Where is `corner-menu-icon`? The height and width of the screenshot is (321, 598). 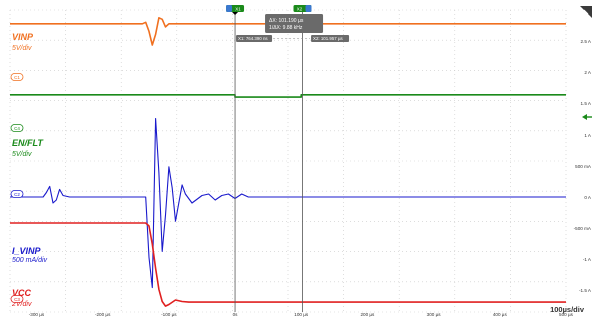 corner-menu-icon is located at coordinates (586, 12).